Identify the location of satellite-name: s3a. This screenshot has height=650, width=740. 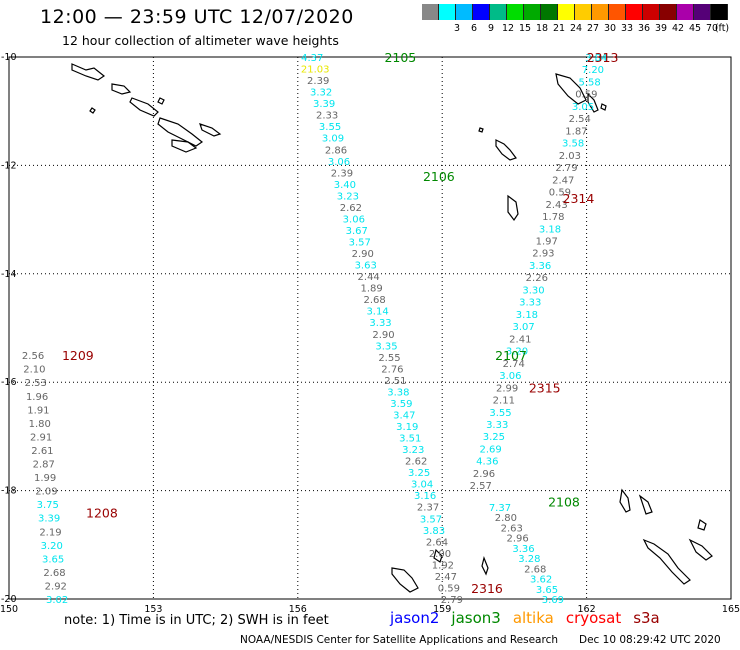
(646, 618).